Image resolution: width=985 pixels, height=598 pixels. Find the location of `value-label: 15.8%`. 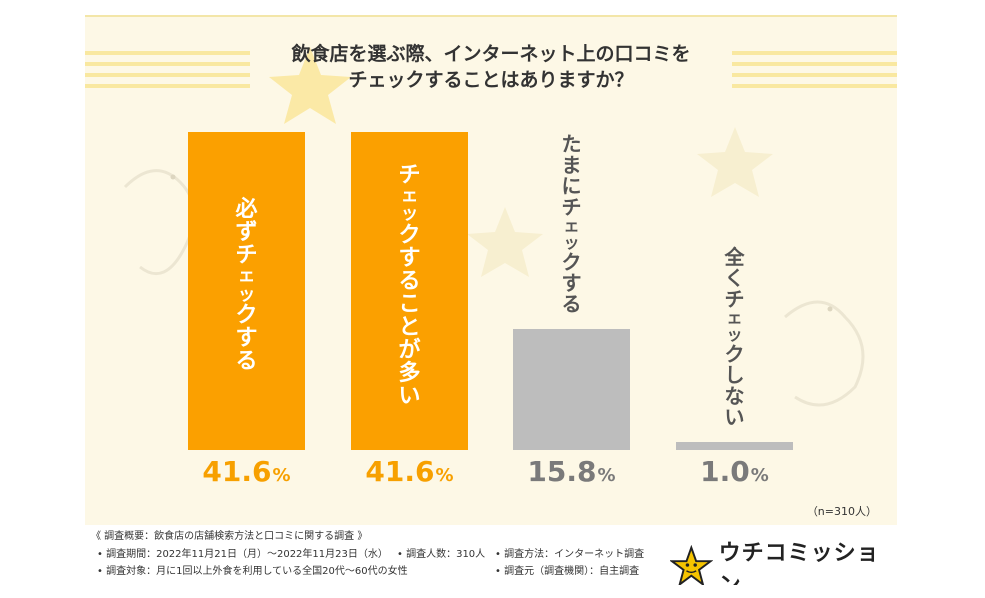

value-label: 15.8% is located at coordinates (571, 471).